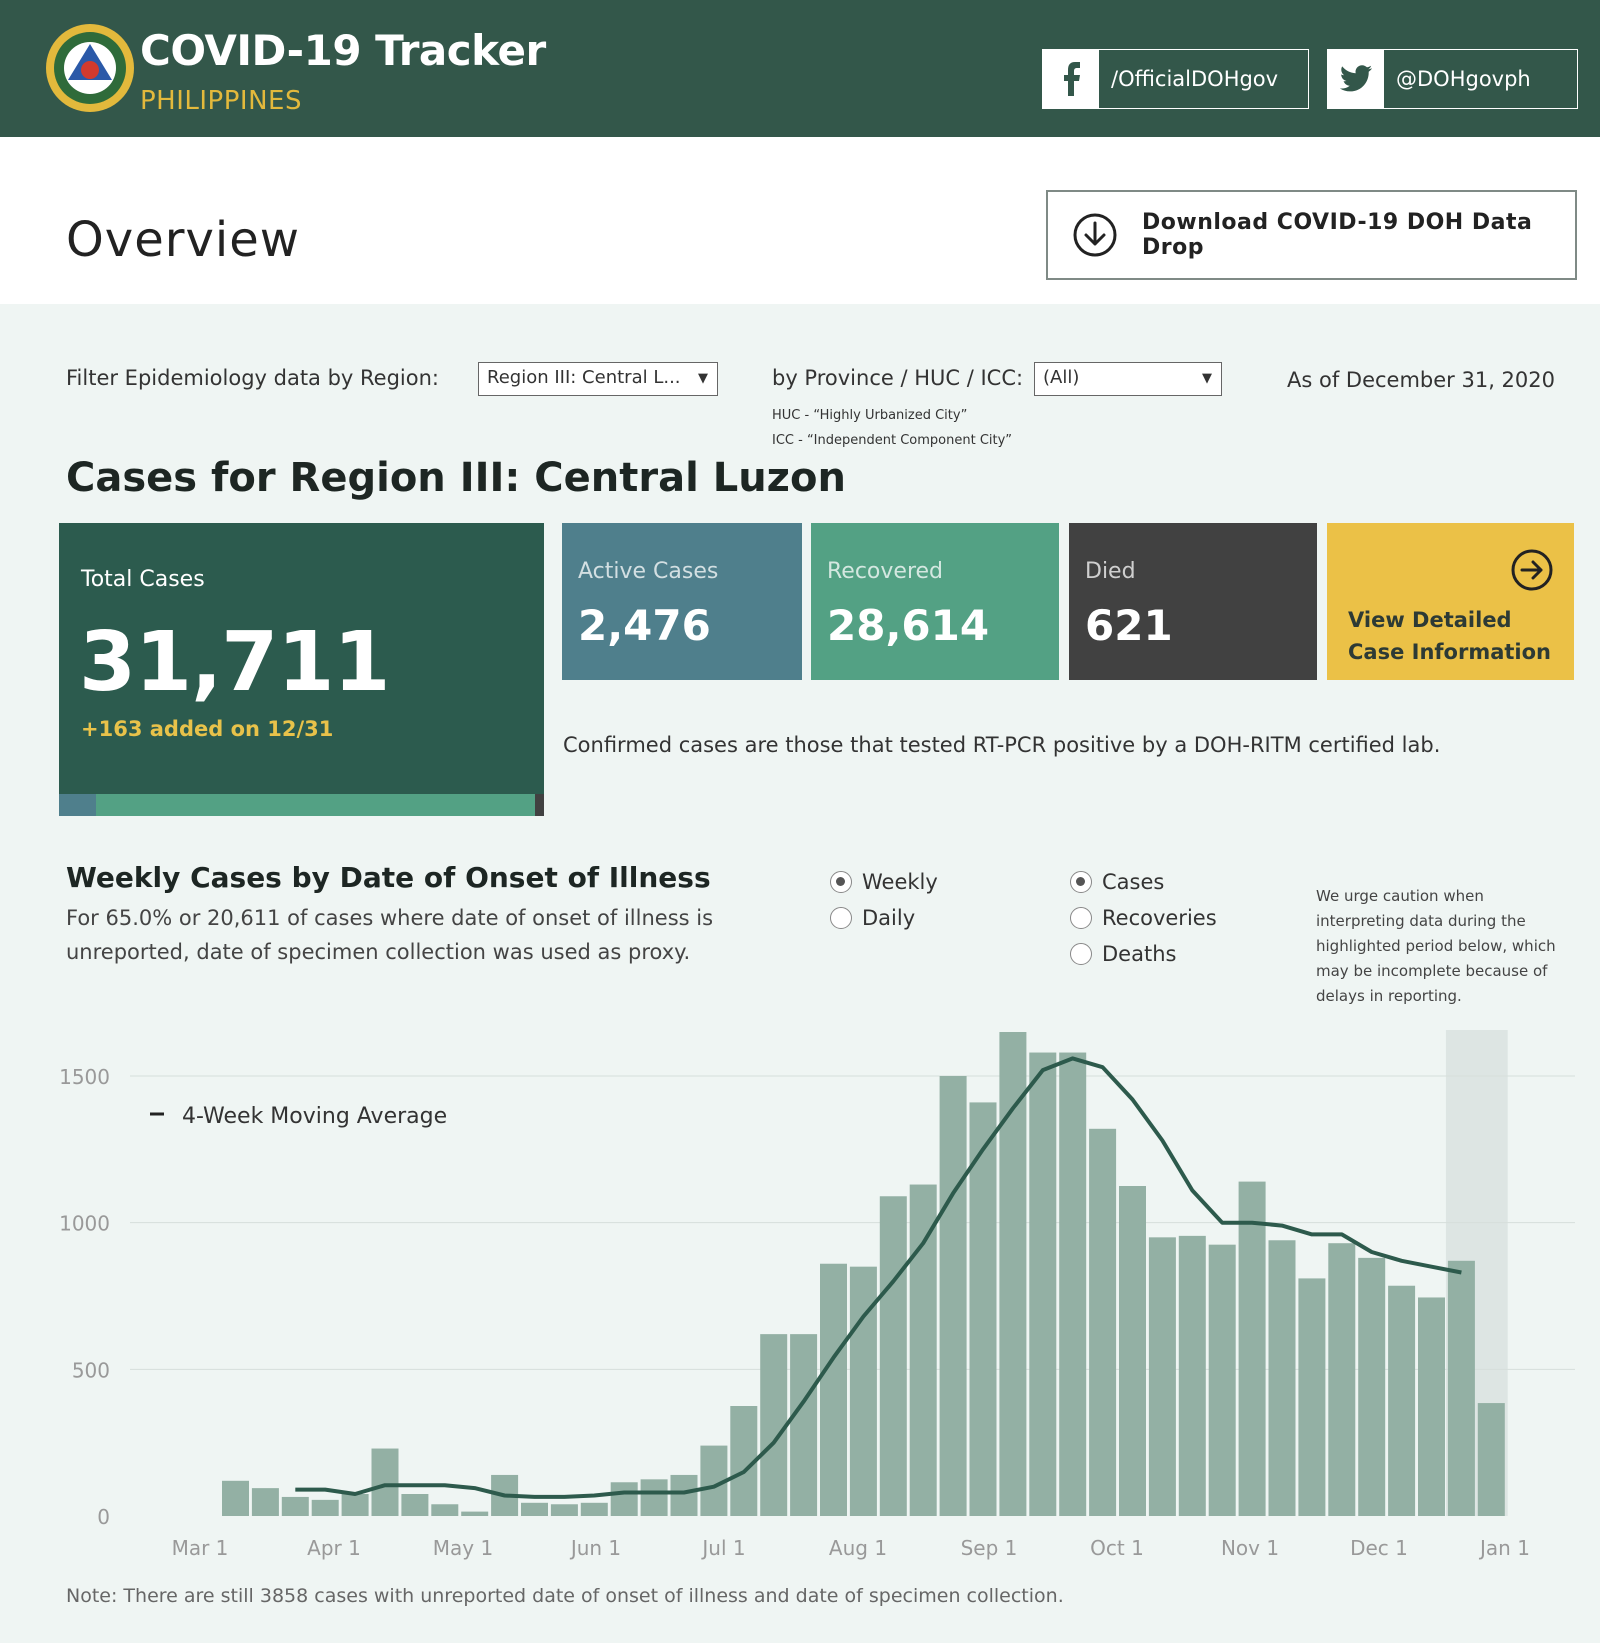 The image size is (1600, 1643). I want to click on radio-cases-indicator, so click(1081, 882).